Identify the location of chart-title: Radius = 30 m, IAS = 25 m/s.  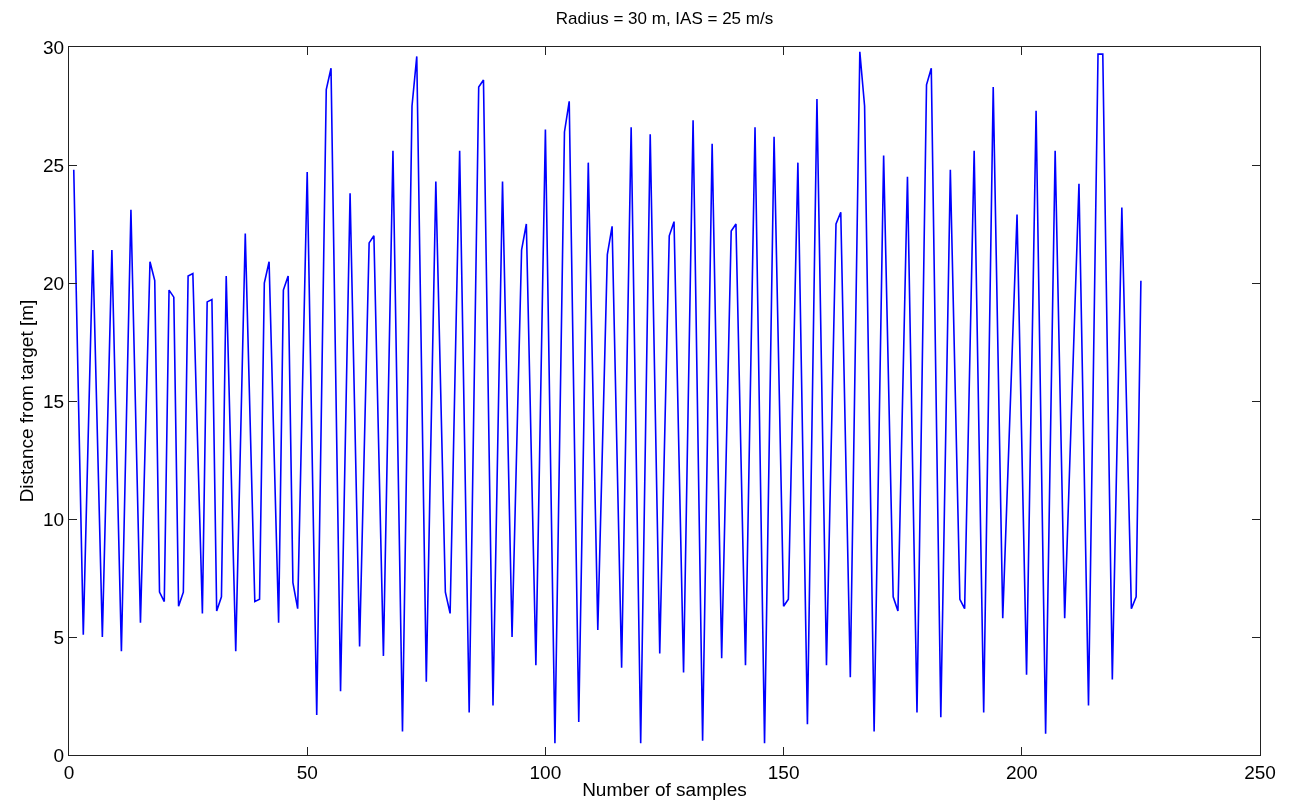
(664, 18).